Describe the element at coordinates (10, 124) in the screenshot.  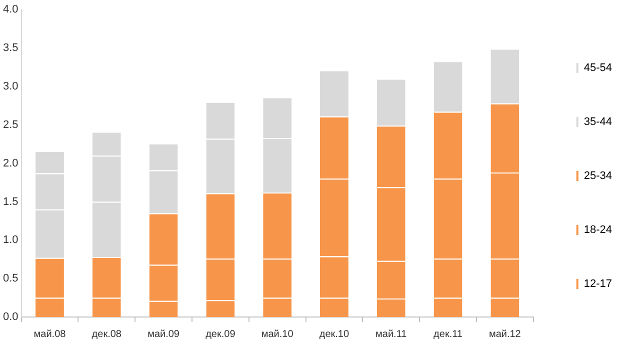
I see `y-tick-label: 2.5` at that location.